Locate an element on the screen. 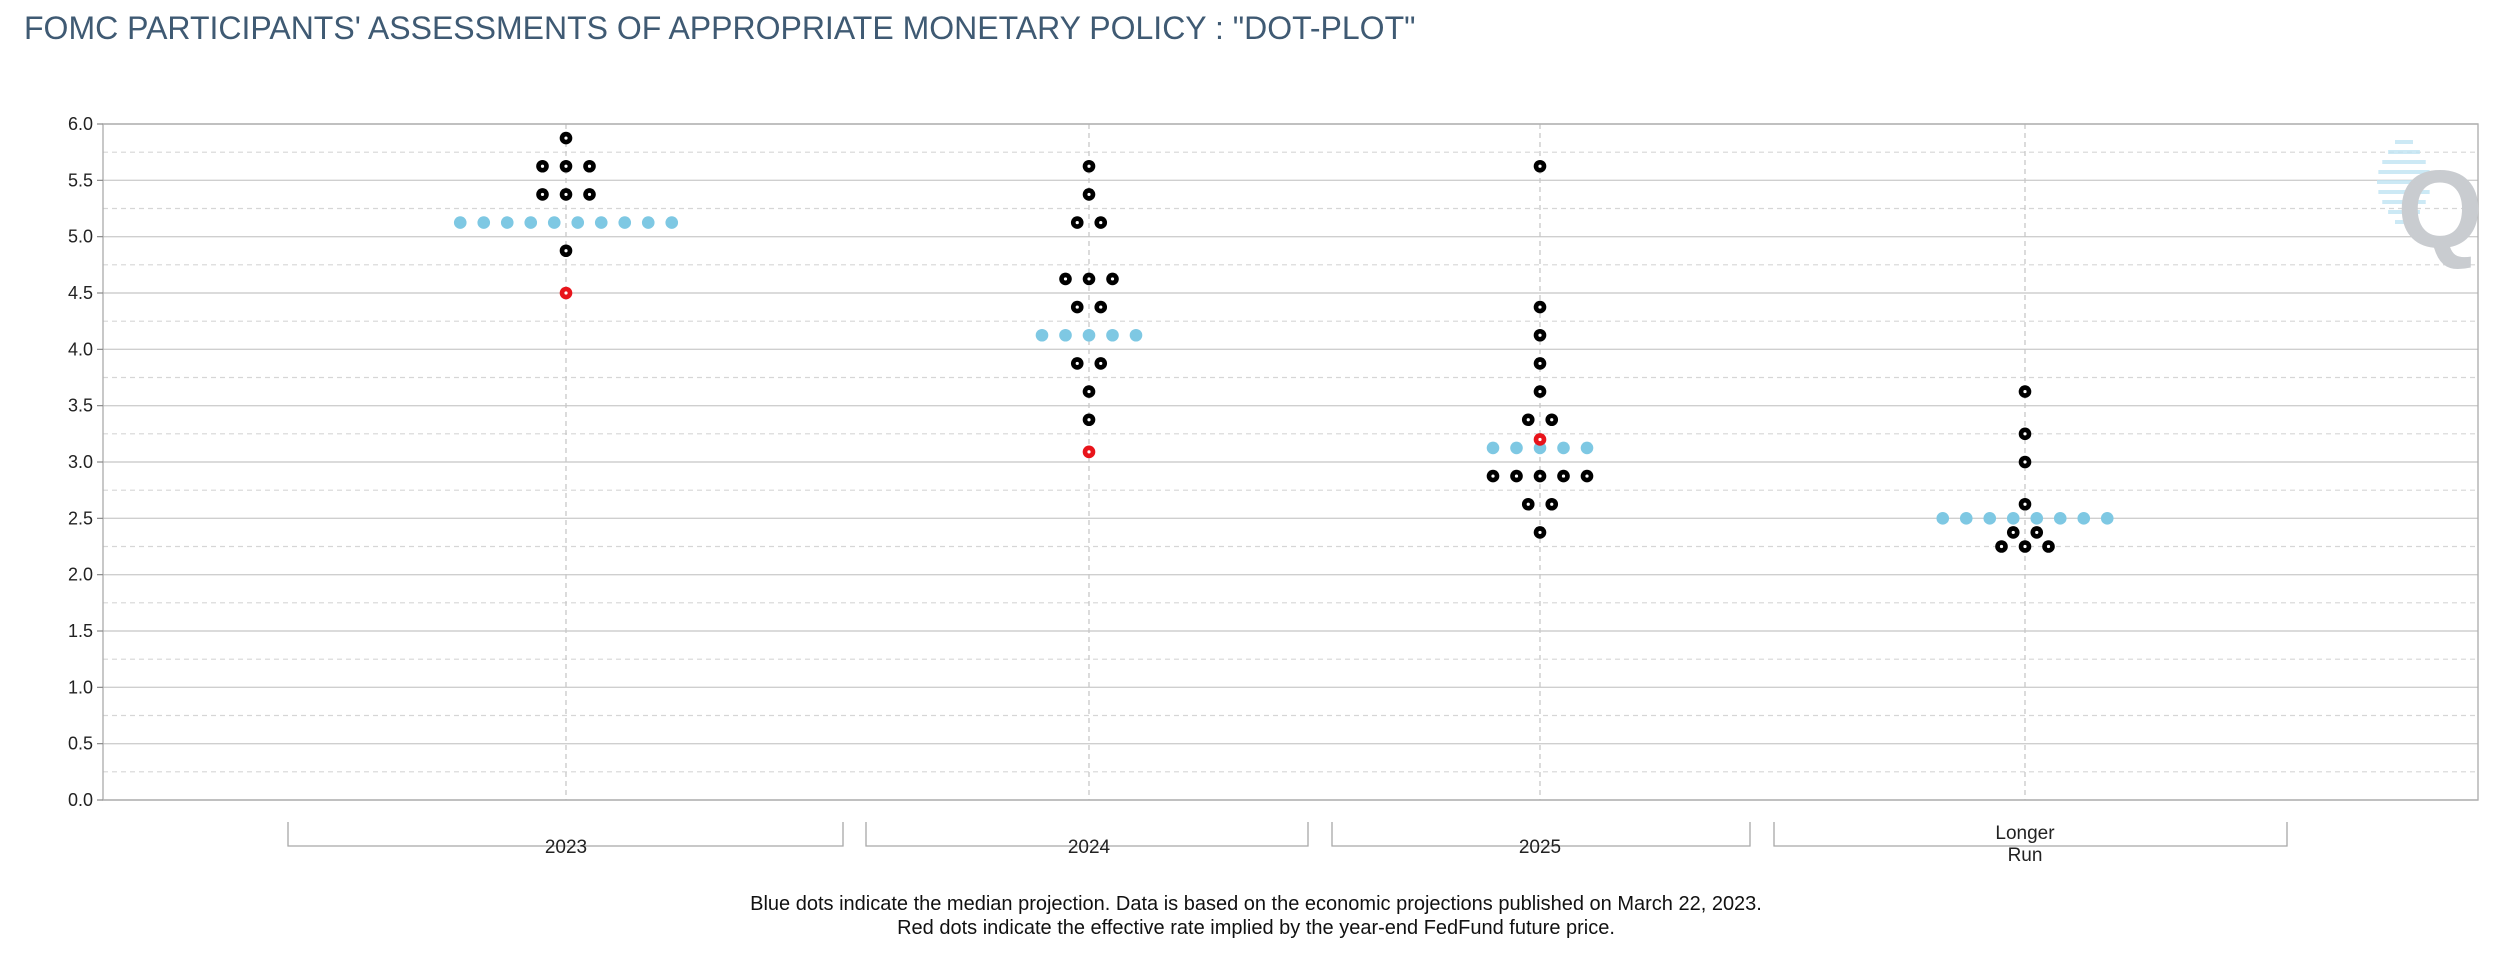 Image resolution: width=2512 pixels, height=964 pixels. y-tick-label: 0.0 is located at coordinates (80, 800).